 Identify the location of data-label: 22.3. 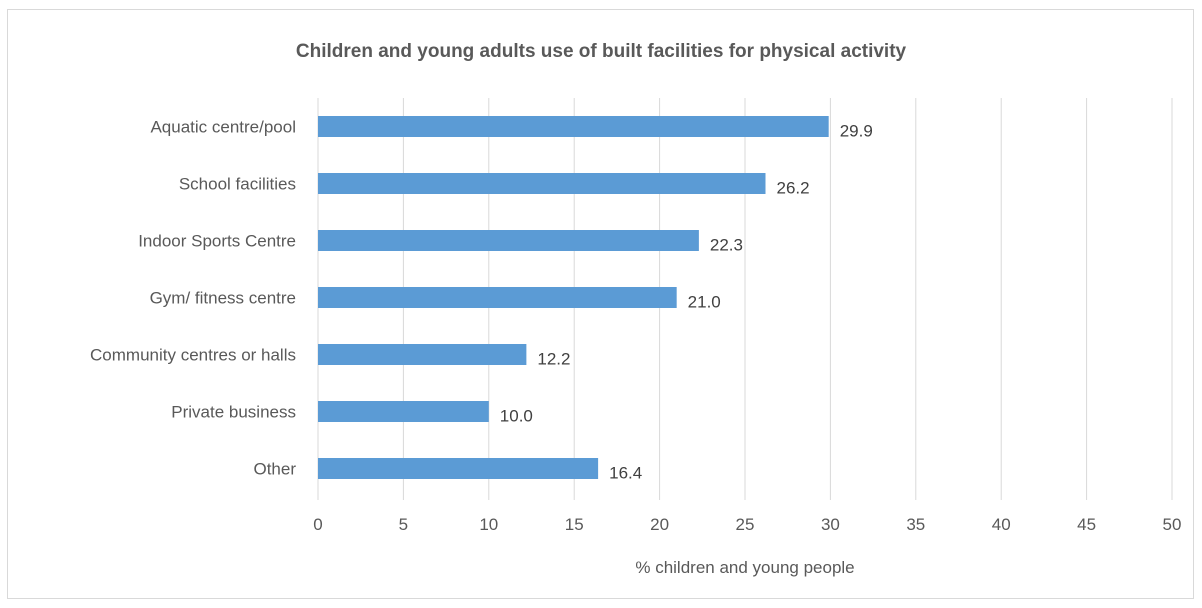
(726, 245).